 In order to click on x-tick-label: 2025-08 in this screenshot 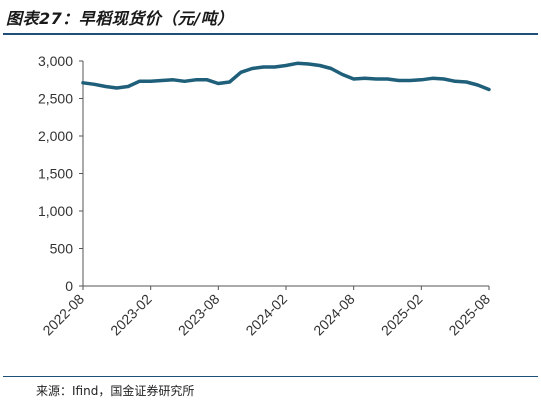, I will do `click(469, 315)`.